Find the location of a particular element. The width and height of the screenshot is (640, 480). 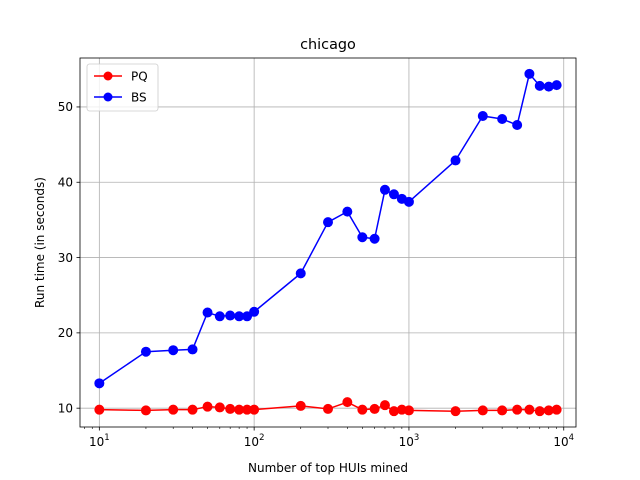

y-tick-label: 50 is located at coordinates (65, 107).